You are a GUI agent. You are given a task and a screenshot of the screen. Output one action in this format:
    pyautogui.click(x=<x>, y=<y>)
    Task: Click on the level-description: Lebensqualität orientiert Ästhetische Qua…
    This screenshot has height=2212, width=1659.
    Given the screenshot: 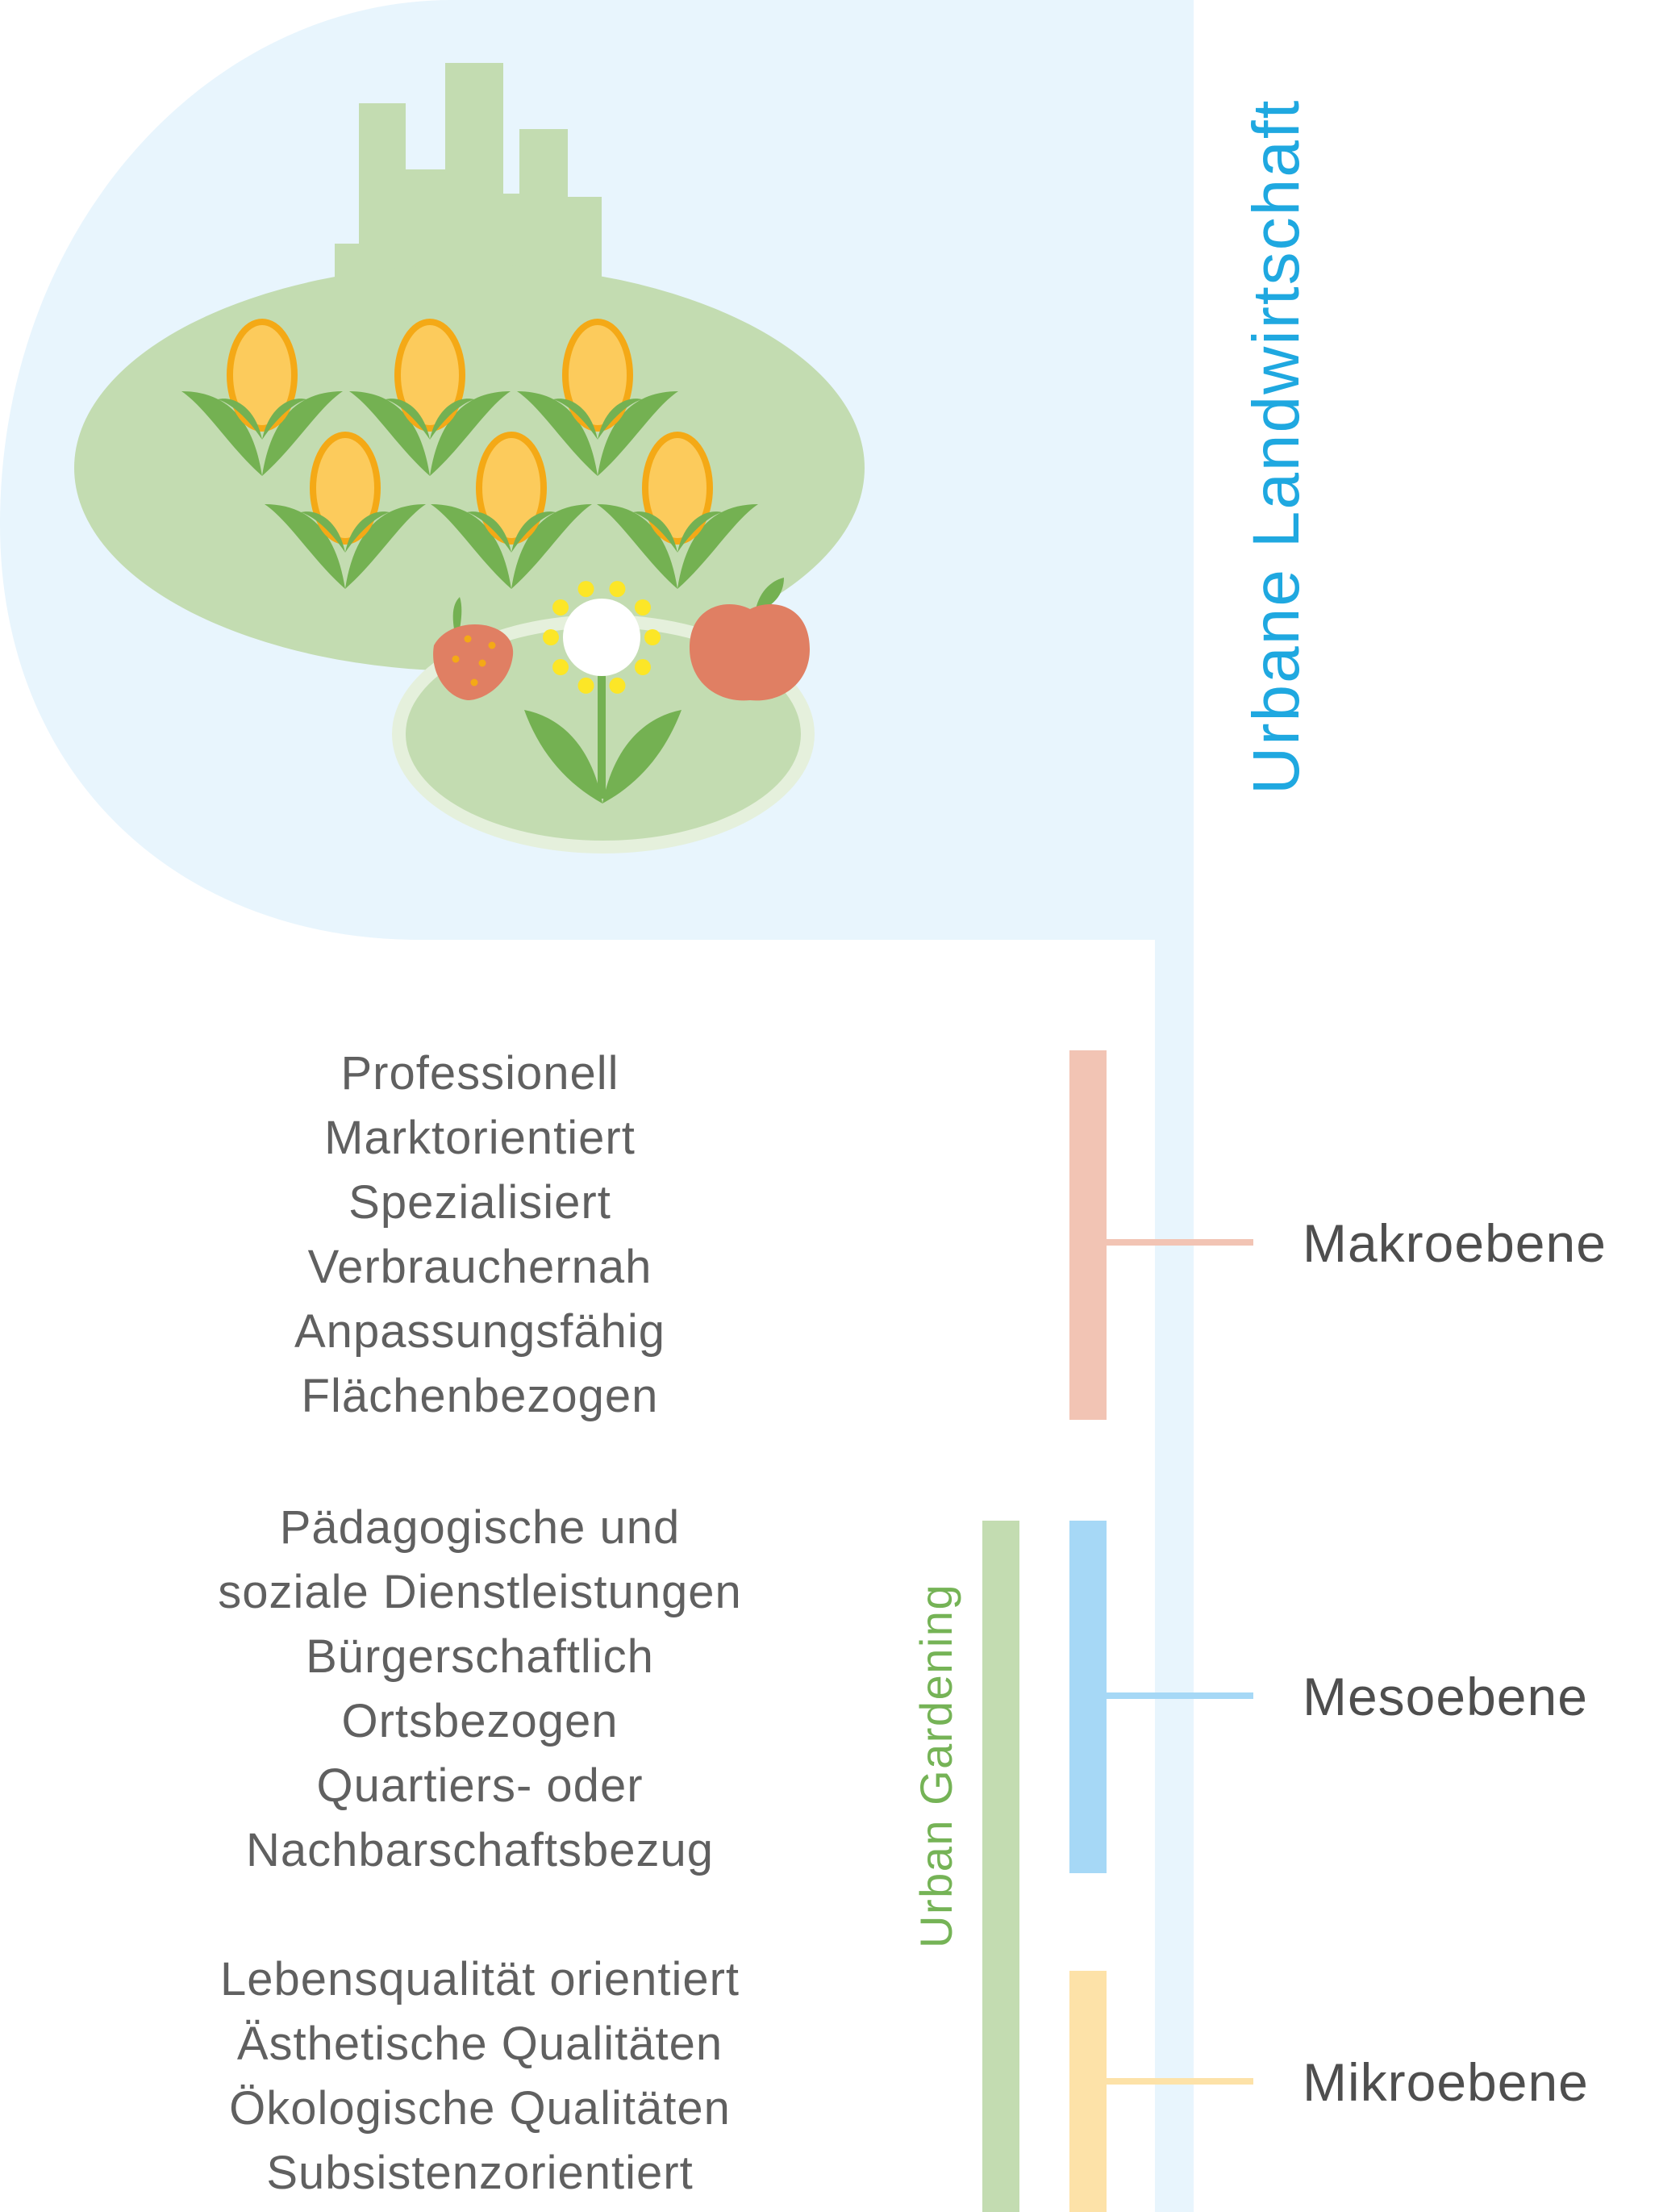 What is the action you would take?
    pyautogui.click(x=480, y=2076)
    